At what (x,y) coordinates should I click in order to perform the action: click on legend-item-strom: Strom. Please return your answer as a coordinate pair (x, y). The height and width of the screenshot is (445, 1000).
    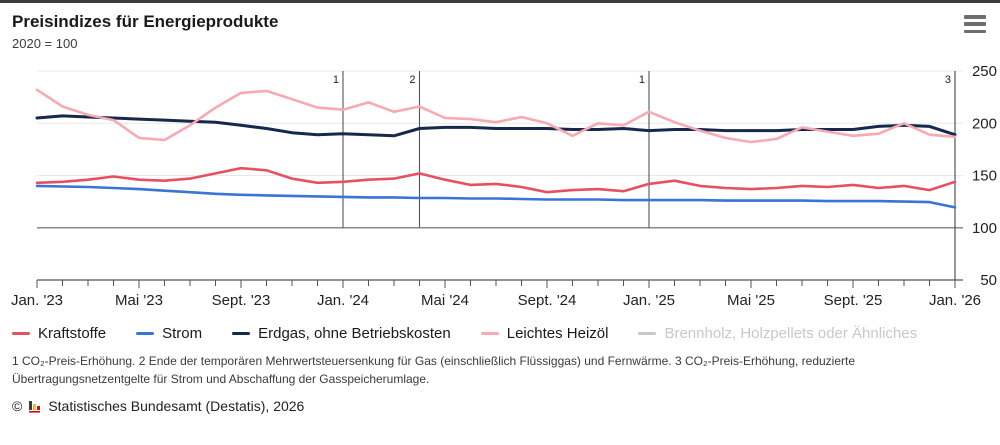
    Looking at the image, I should click on (169, 333).